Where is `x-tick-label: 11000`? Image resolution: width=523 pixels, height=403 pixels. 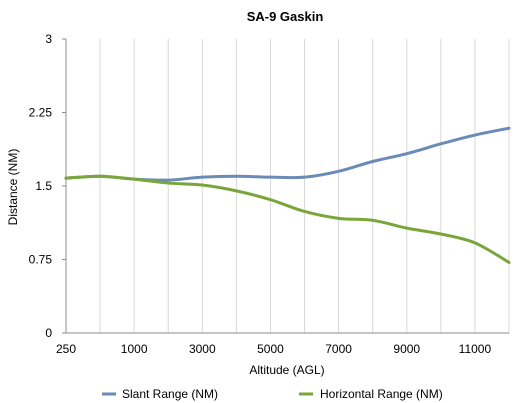 x-tick-label: 11000 is located at coordinates (475, 349).